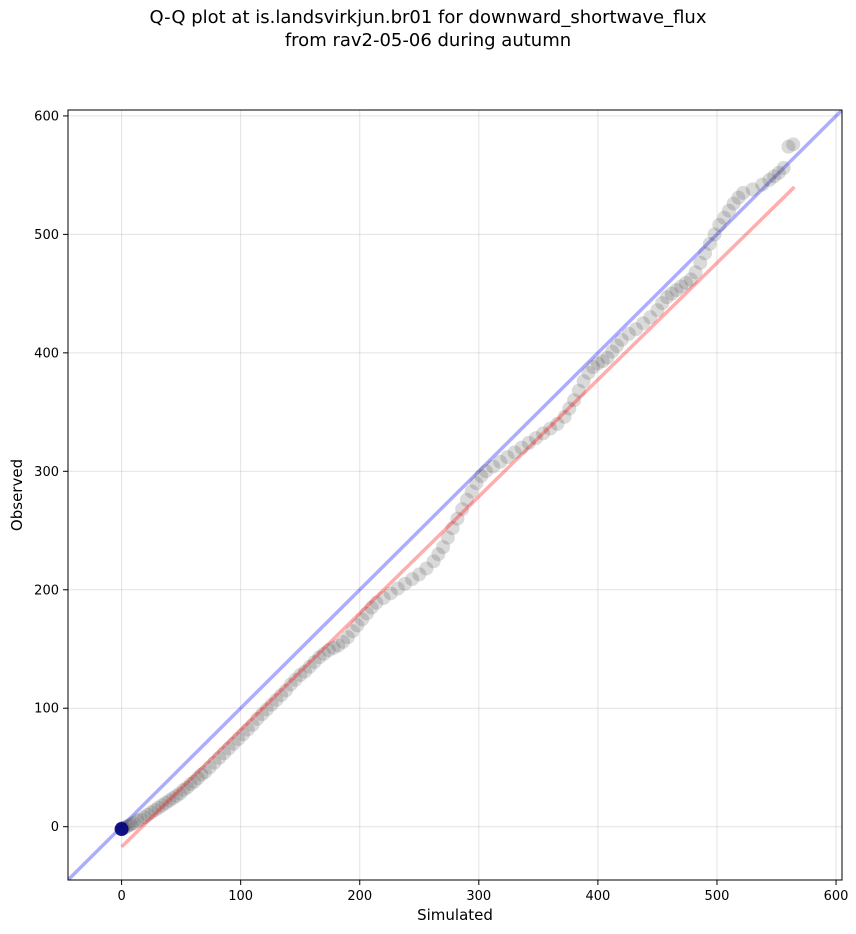 The width and height of the screenshot is (856, 934). Describe the element at coordinates (46, 590) in the screenshot. I see `y-tick-label: 200` at that location.